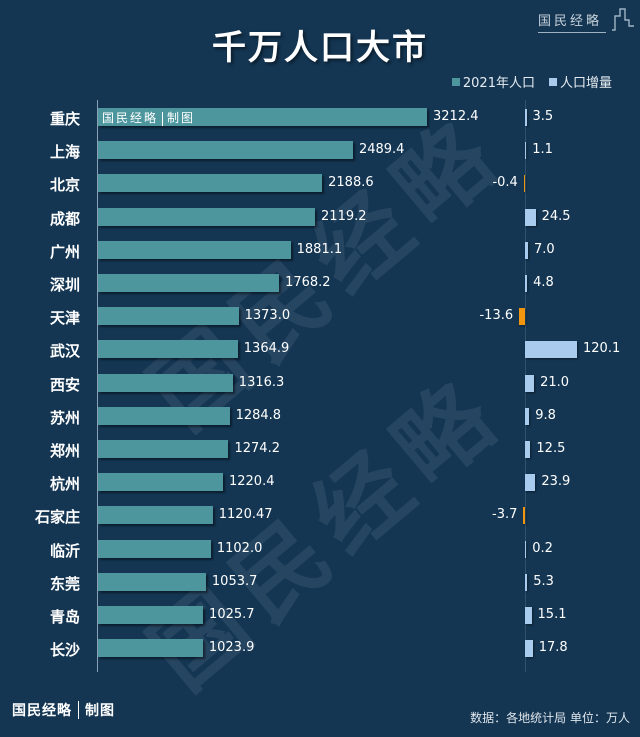 The width and height of the screenshot is (640, 737). I want to click on chart-row: 上海 2489.4 1.1, so click(320, 153).